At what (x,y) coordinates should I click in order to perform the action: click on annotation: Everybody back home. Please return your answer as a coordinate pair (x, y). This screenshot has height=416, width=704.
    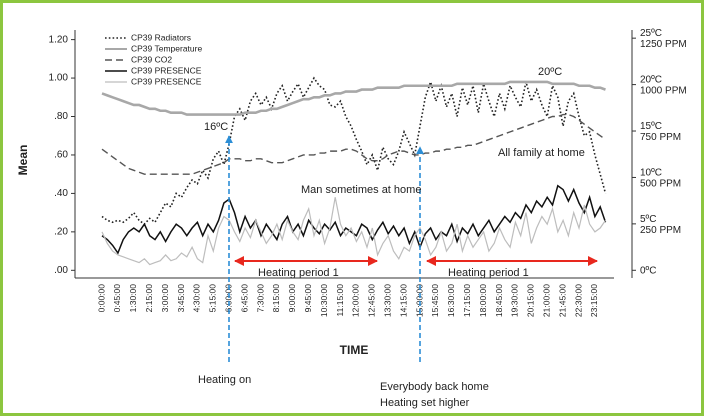
    Looking at the image, I should click on (434, 387).